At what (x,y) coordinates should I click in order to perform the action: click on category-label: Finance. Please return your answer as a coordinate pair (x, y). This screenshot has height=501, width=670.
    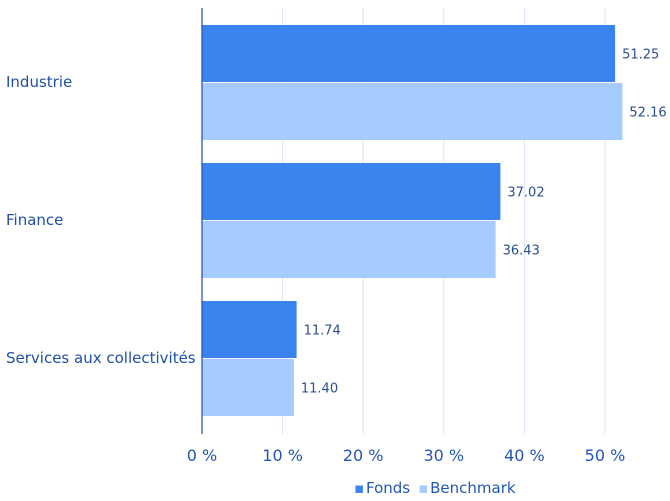
    Looking at the image, I should click on (34, 220).